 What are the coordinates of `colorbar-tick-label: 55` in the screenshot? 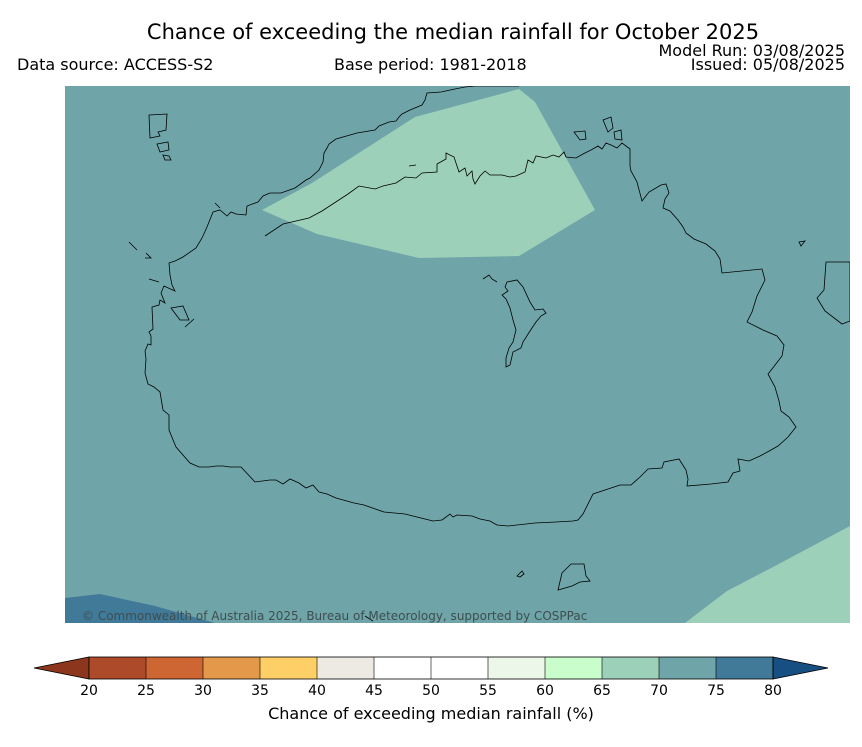 It's located at (488, 691).